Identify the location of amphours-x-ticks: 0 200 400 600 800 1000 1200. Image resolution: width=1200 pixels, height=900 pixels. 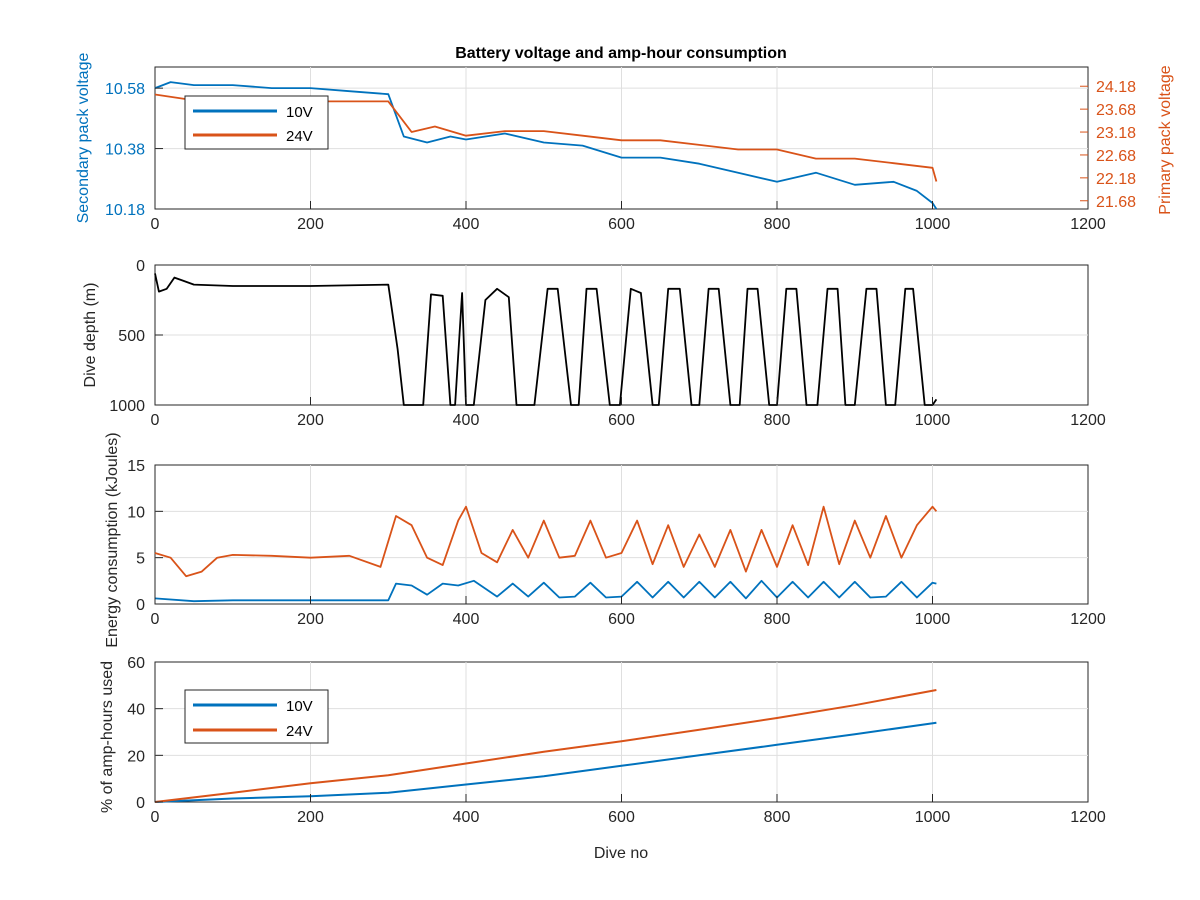
(628, 810).